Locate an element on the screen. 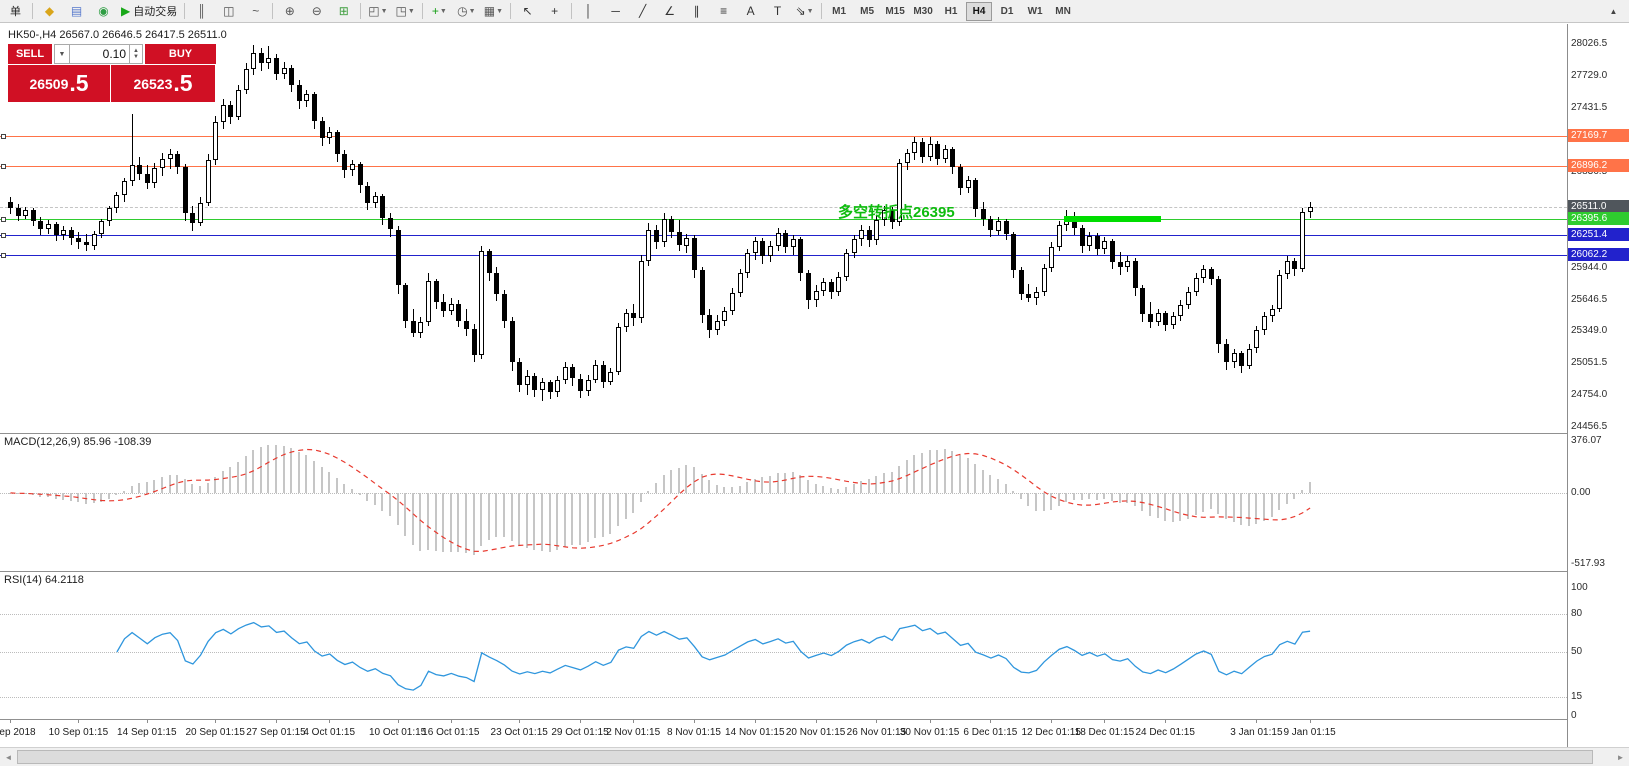 The image size is (1629, 766). scroll-right-icon: ► is located at coordinates (1620, 757).